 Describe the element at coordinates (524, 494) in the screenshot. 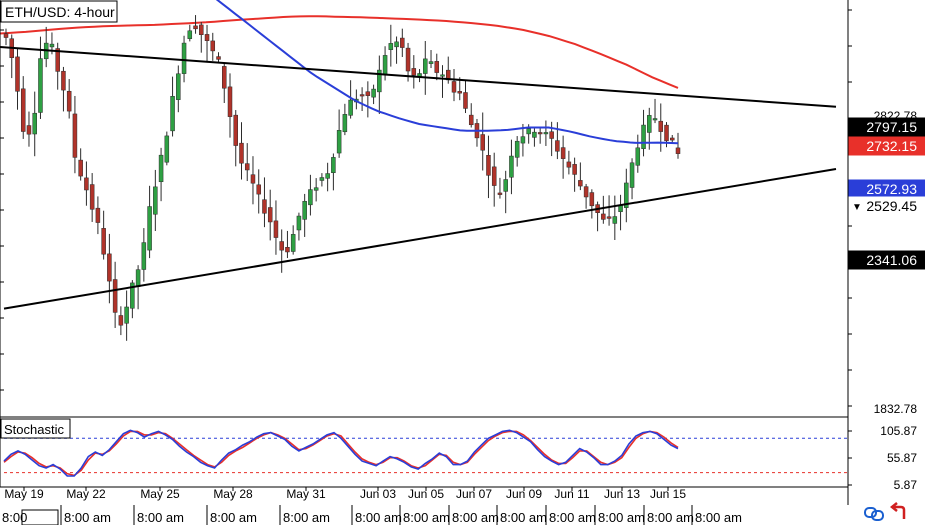

I see `x-date-label: Jun 09` at that location.